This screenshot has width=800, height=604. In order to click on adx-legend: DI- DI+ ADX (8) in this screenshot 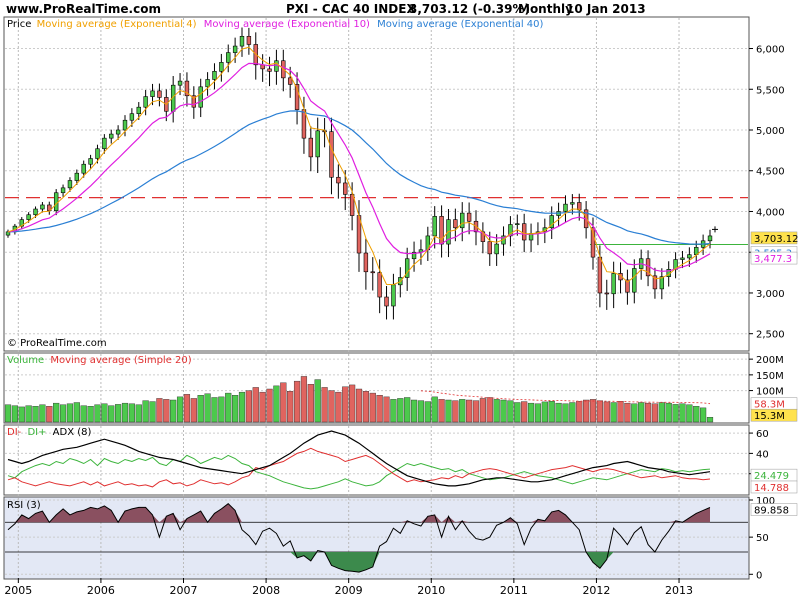, I will do `click(49, 432)`.